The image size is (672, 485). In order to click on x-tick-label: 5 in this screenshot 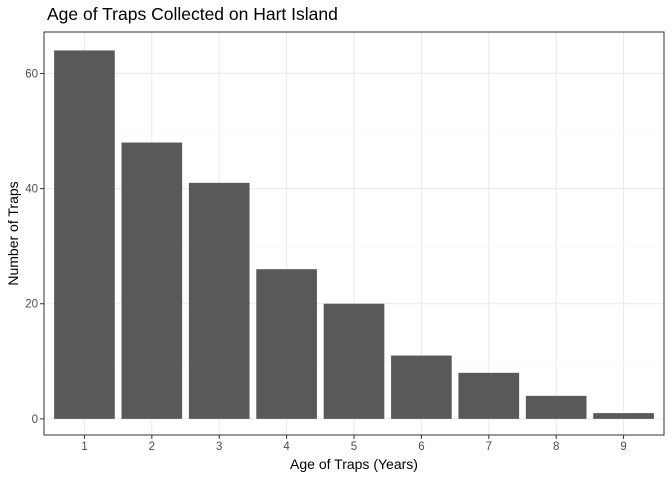, I will do `click(354, 447)`.